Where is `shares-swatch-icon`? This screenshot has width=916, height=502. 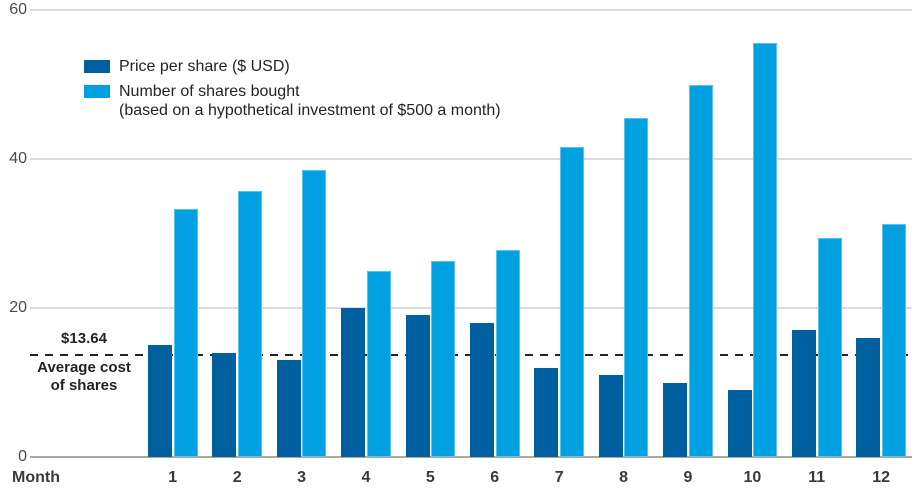
shares-swatch-icon is located at coordinates (97, 91).